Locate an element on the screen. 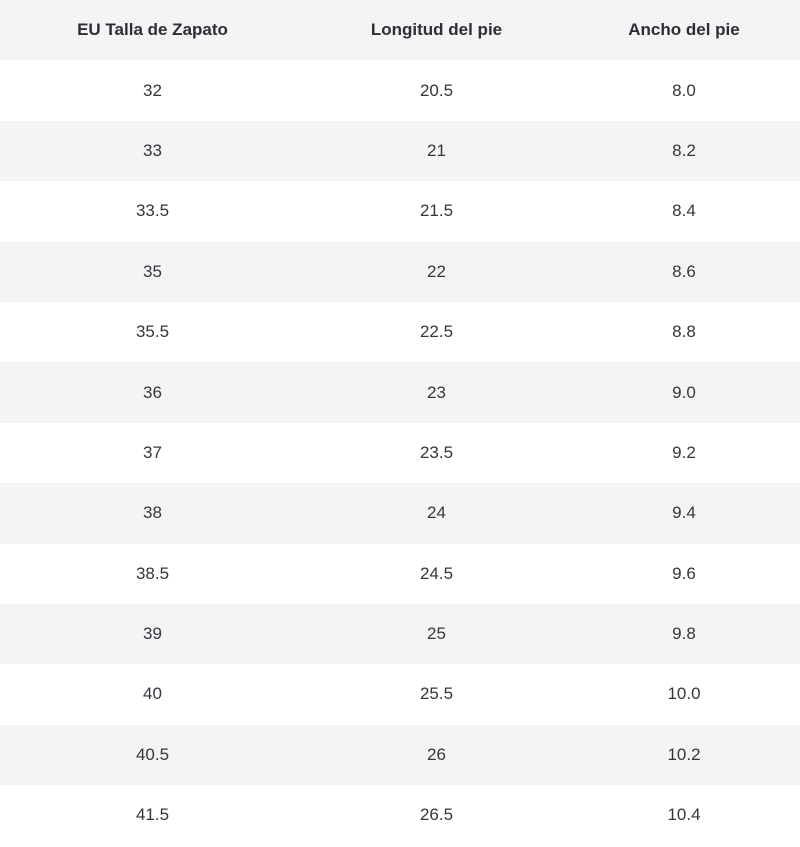  cell-eu-shoe-size: 39 is located at coordinates (152, 634).